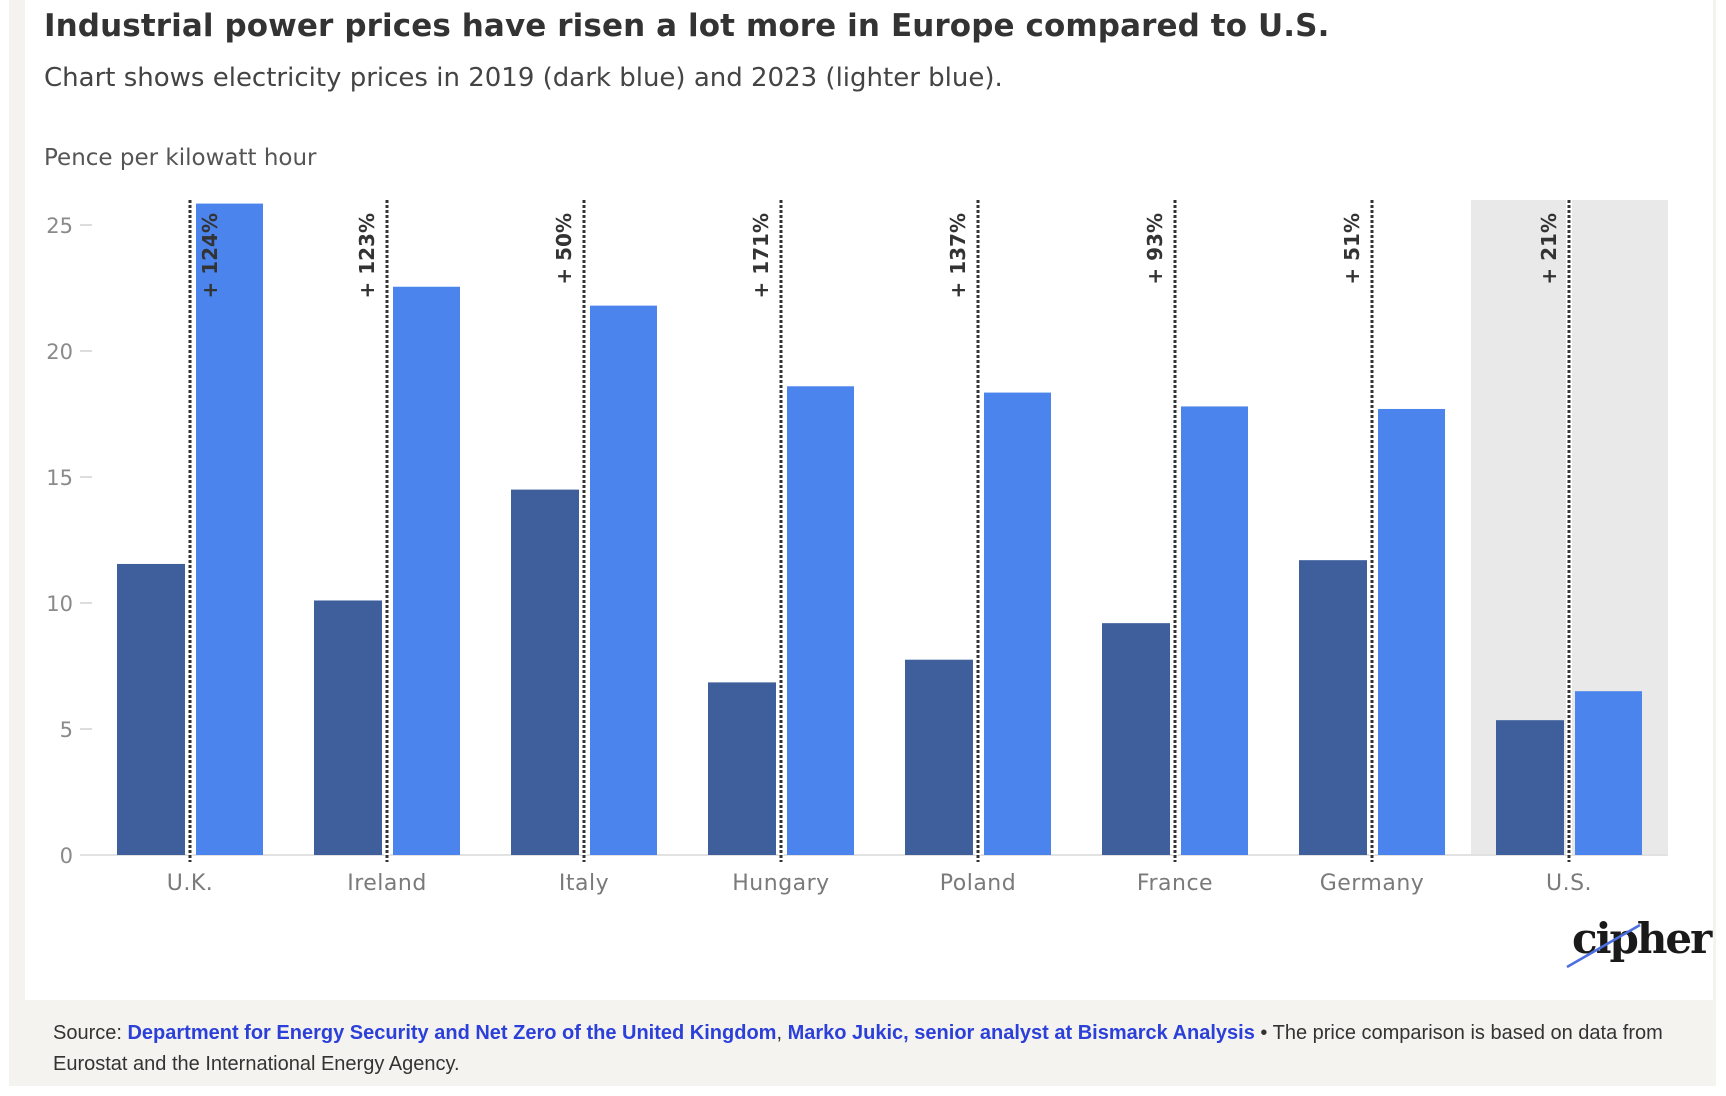  I want to click on logo-slash-icon, so click(1603, 946).